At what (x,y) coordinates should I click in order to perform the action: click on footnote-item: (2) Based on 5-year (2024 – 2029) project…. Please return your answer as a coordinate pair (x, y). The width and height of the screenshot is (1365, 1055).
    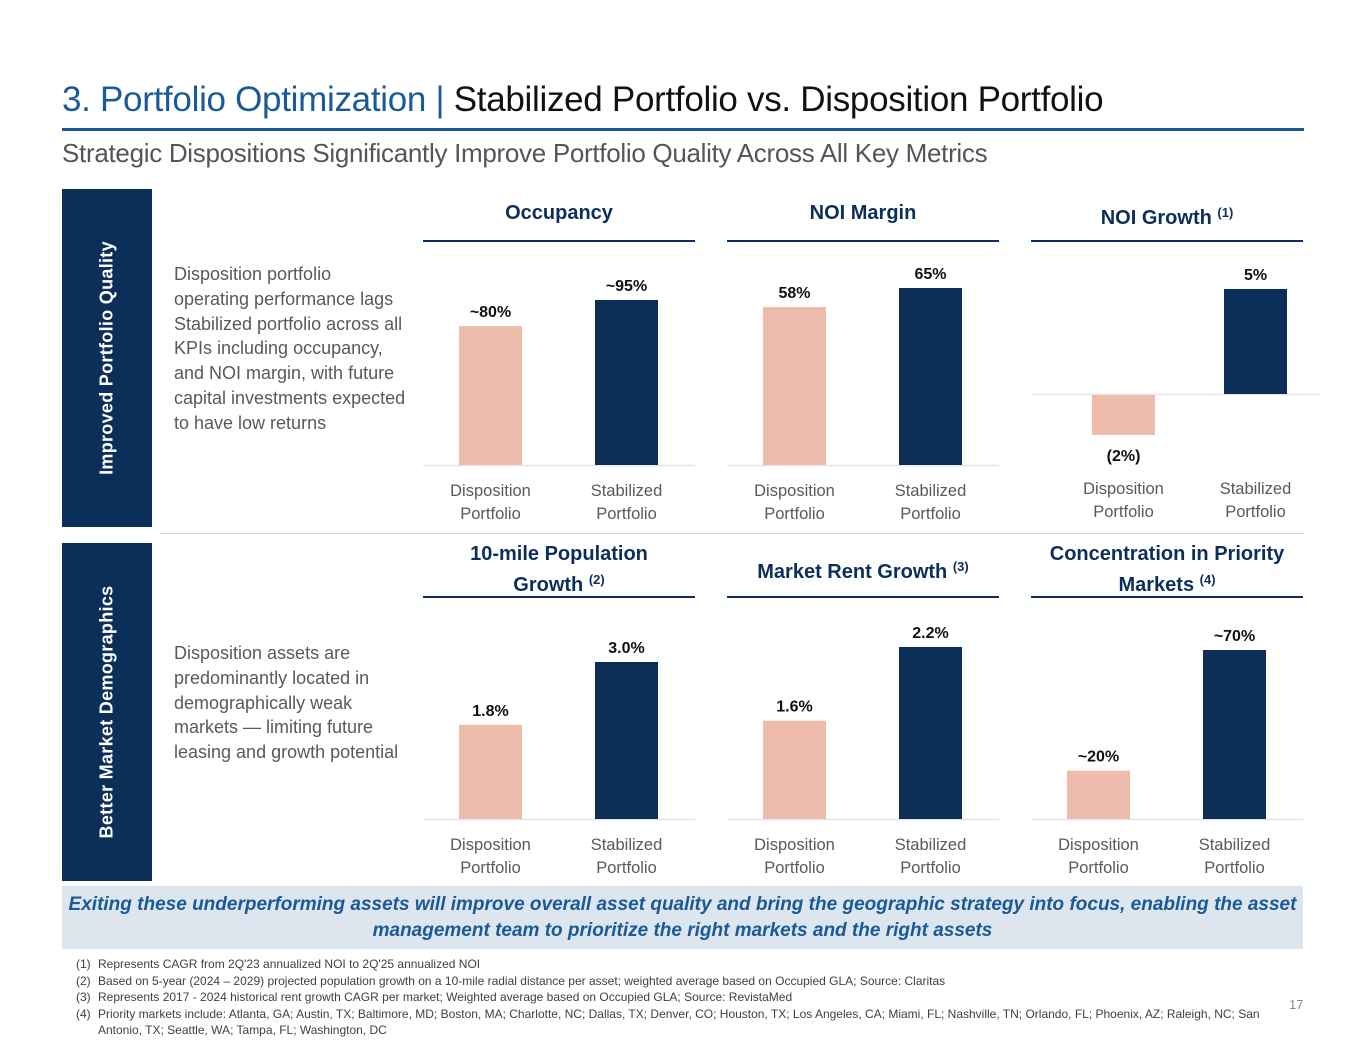
    Looking at the image, I should click on (671, 981).